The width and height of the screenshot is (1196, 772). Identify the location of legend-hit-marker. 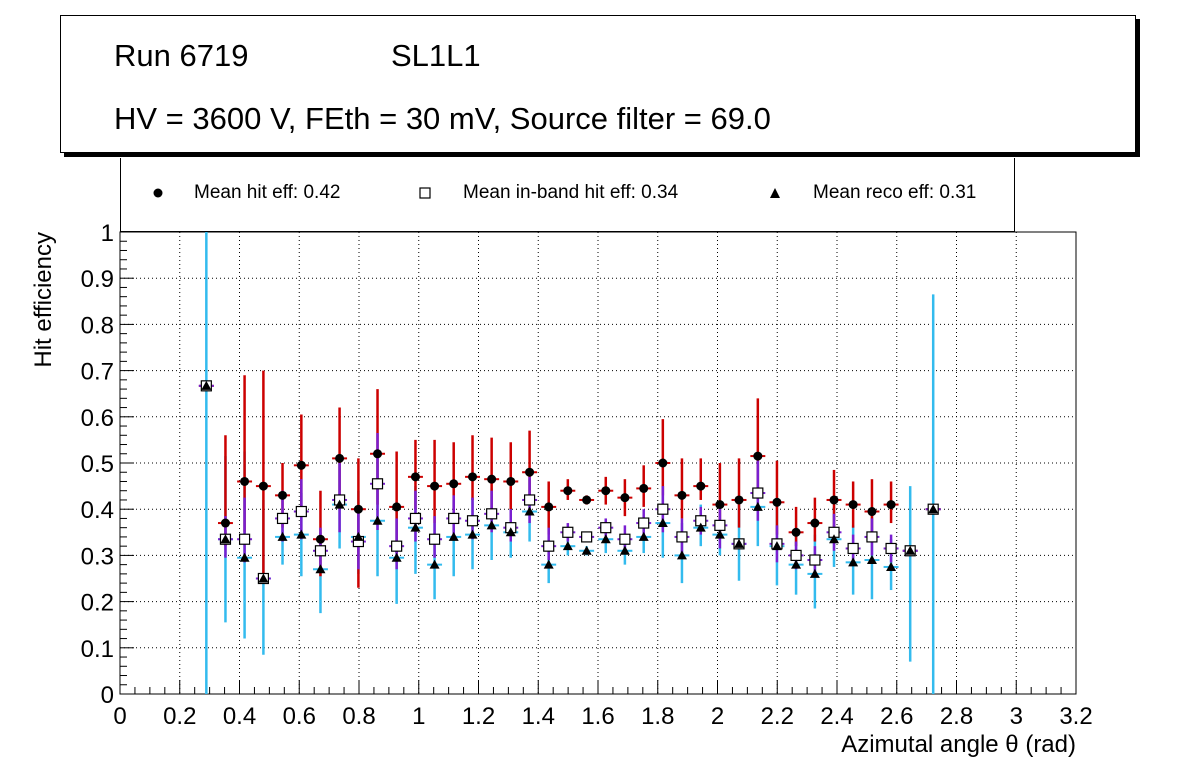
(158, 193).